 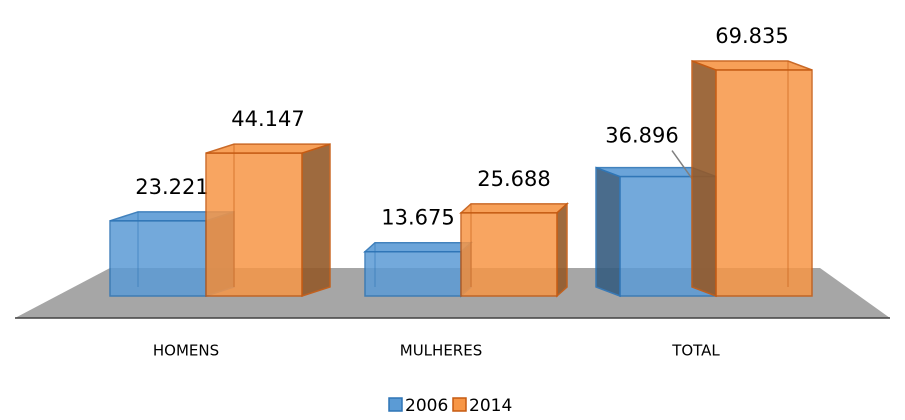 What do you see at coordinates (441, 351) in the screenshot?
I see `x-tick-label: MULHERES` at bounding box center [441, 351].